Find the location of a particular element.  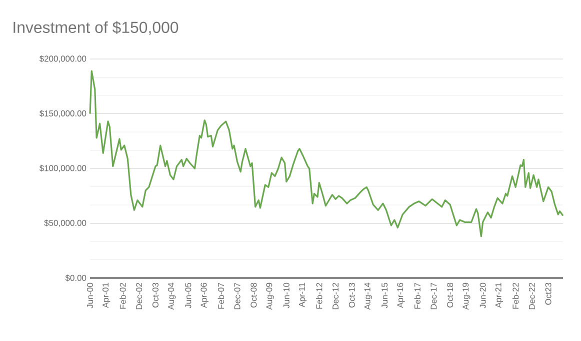

x-tick-label: Jun-10 is located at coordinates (286, 295).